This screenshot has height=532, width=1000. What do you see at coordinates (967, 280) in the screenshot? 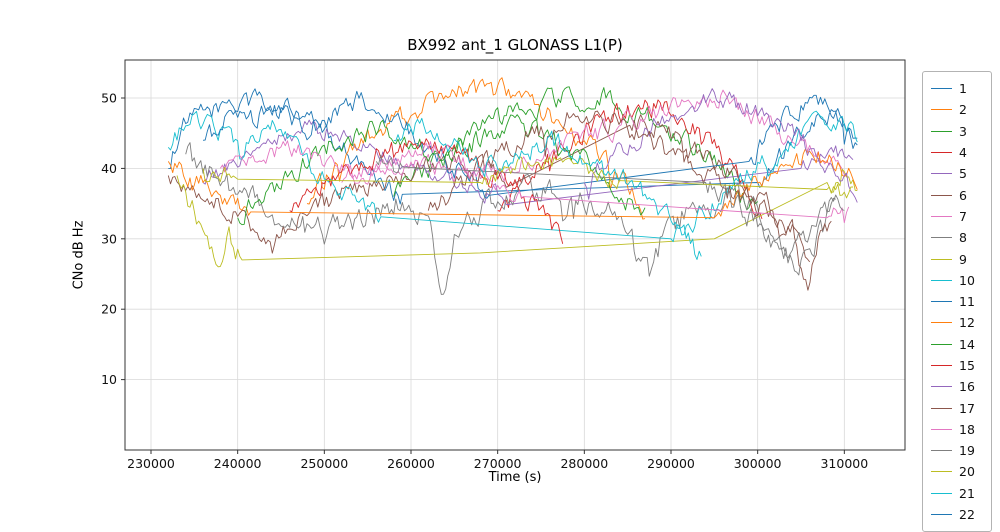
I see `legend-label: 10` at bounding box center [967, 280].